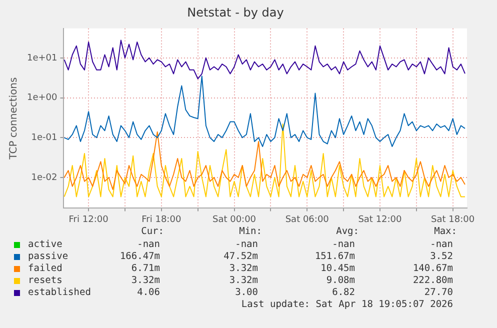 This screenshot has width=497, height=328. What do you see at coordinates (152, 231) in the screenshot?
I see `text: Cur:` at bounding box center [152, 231].